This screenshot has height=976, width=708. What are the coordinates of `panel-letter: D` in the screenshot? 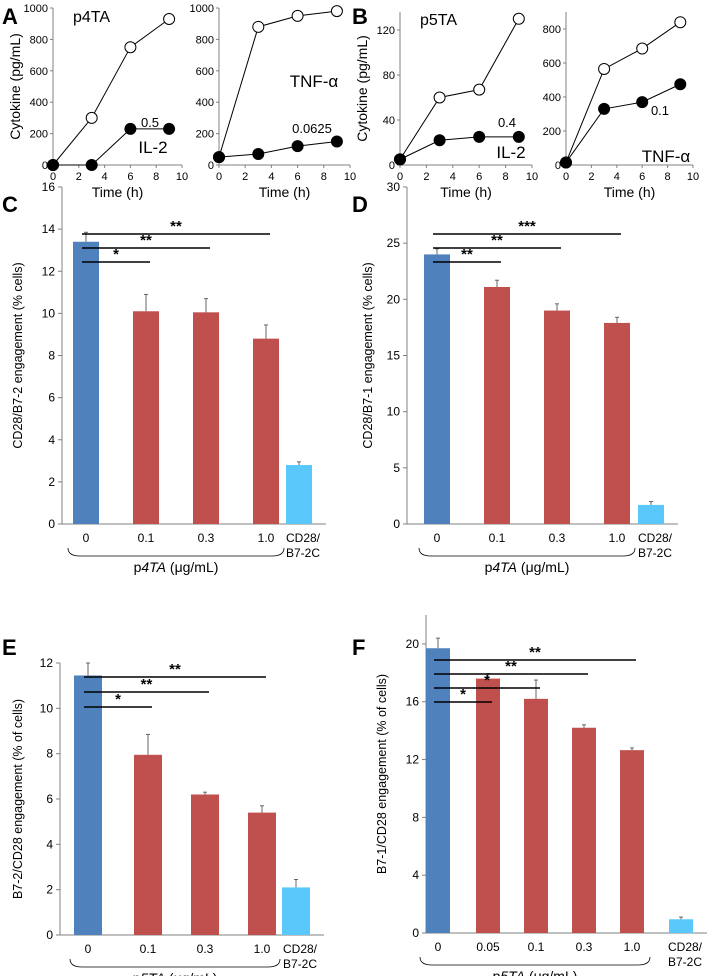 It's located at (360, 204).